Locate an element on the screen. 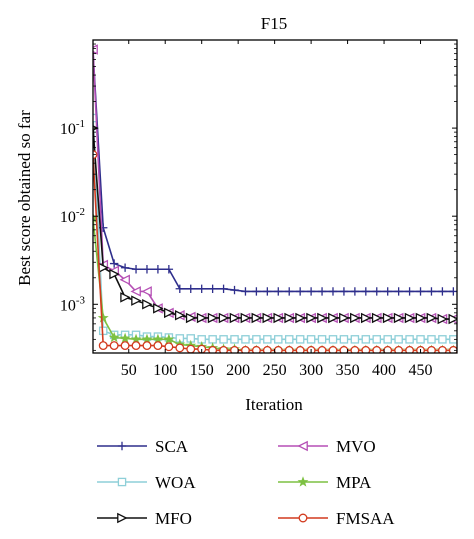 The image size is (474, 539). chart-title: F15 is located at coordinates (274, 23).